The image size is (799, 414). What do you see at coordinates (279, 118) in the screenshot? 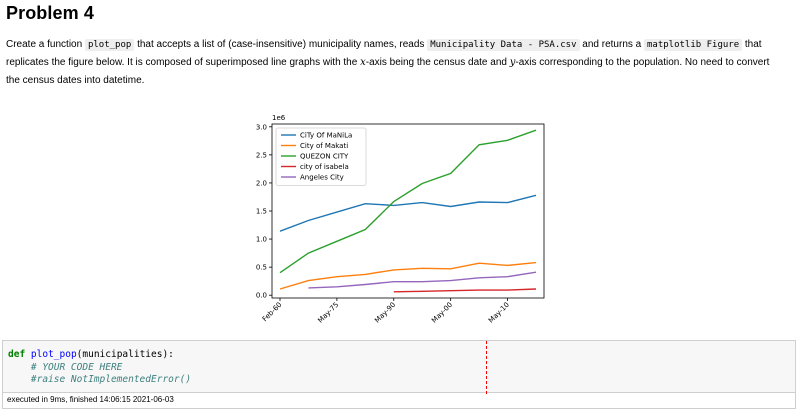
I see `y-offset-label: 1e6` at bounding box center [279, 118].